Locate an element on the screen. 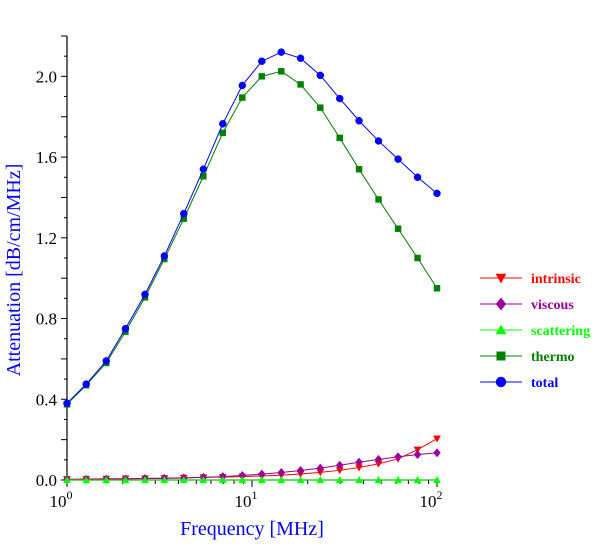 This screenshot has height=547, width=610. legend-label: intrinsic is located at coordinates (556, 279).